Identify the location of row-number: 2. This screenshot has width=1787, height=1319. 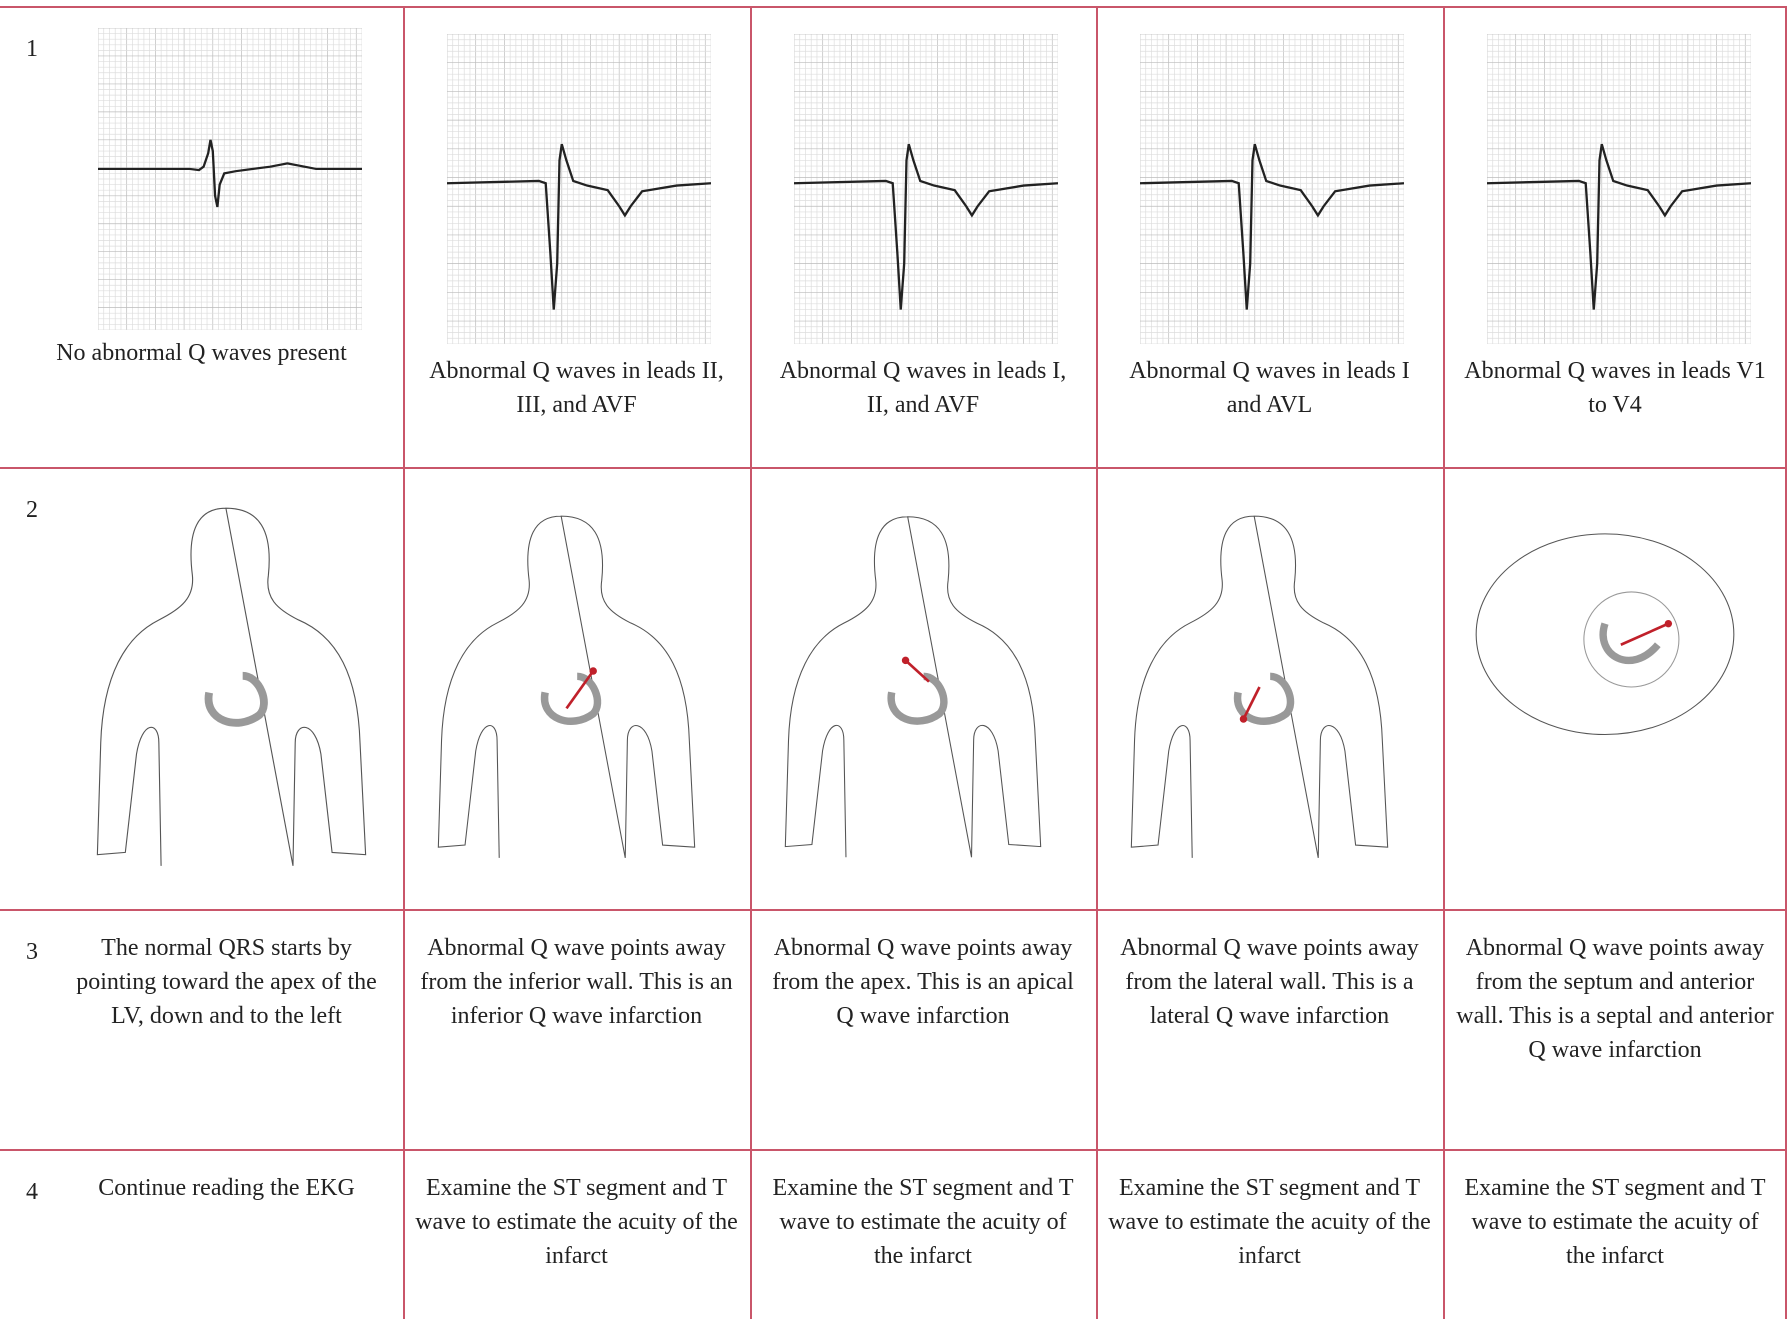
(32, 510).